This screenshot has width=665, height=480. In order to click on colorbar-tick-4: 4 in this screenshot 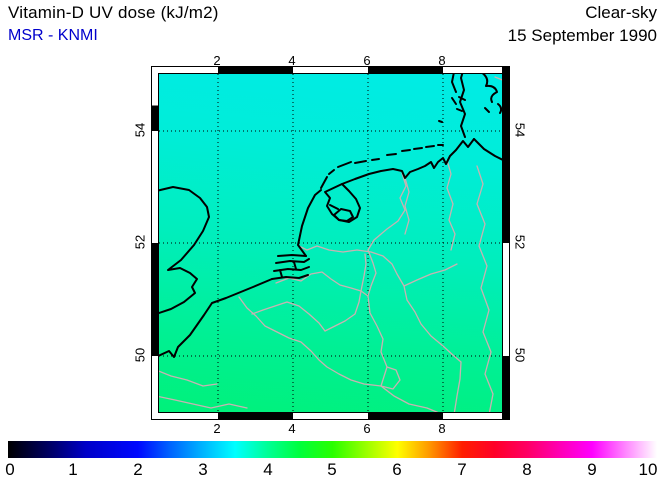, I will do `click(268, 469)`.